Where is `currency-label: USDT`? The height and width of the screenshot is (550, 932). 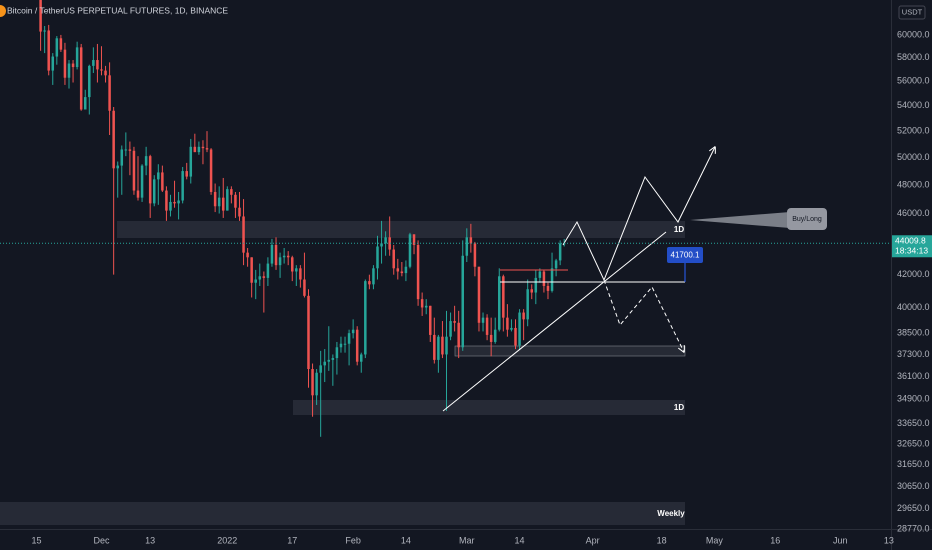
currency-label: USDT is located at coordinates (912, 11).